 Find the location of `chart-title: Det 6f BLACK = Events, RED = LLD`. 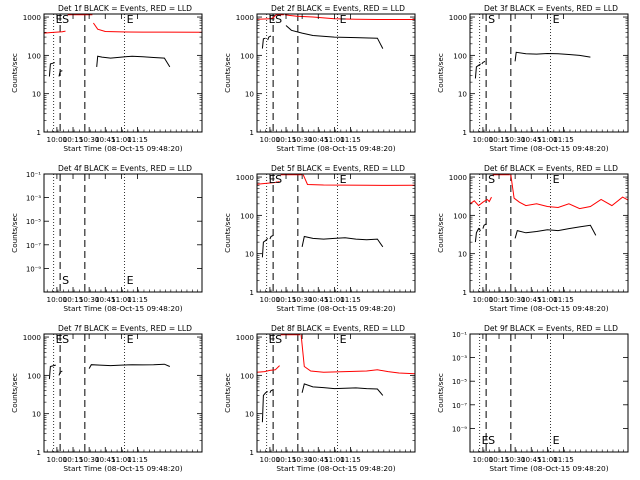

chart-title: Det 6f BLACK = Events, RED = LLD is located at coordinates (551, 168).